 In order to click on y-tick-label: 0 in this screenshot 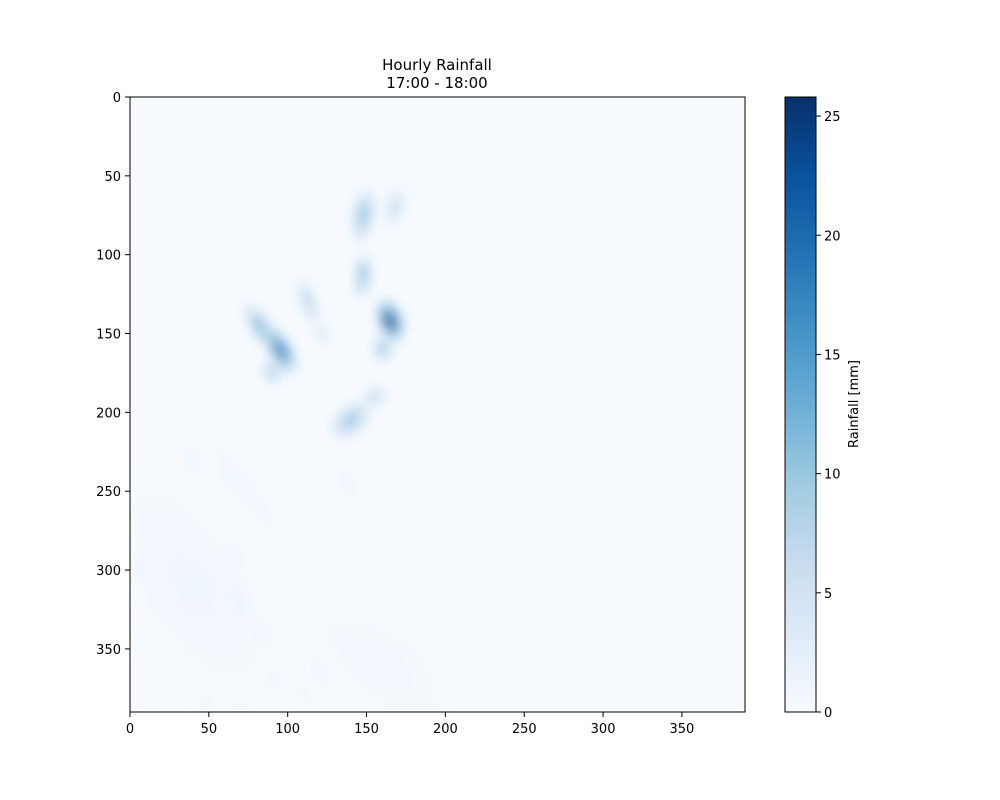, I will do `click(117, 98)`.